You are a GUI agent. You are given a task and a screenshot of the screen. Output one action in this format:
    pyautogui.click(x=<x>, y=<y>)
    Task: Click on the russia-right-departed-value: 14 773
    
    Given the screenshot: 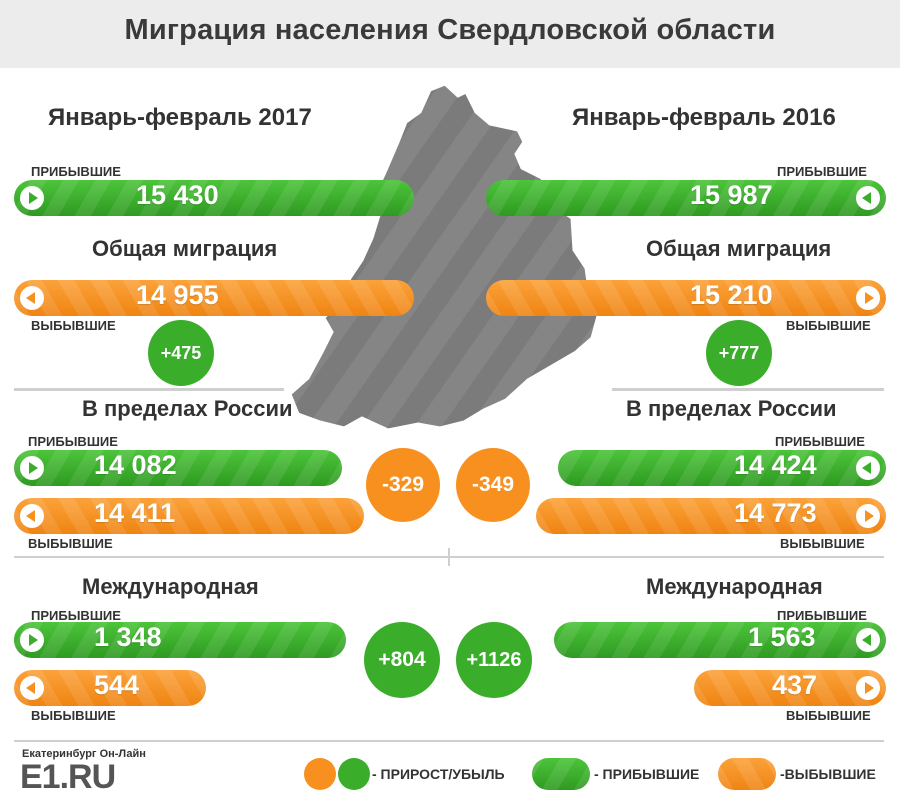 What is the action you would take?
    pyautogui.click(x=775, y=513)
    